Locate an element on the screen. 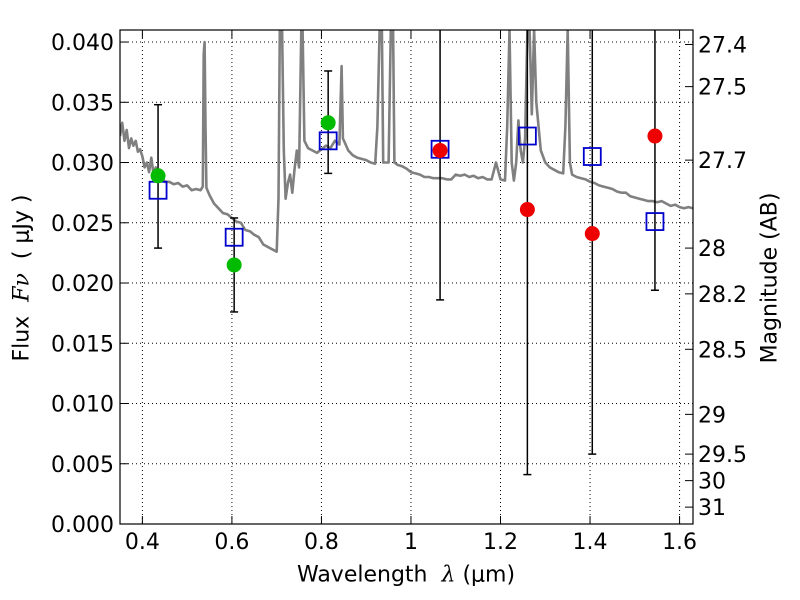  right-tick-label: 27.5 is located at coordinates (722, 88).